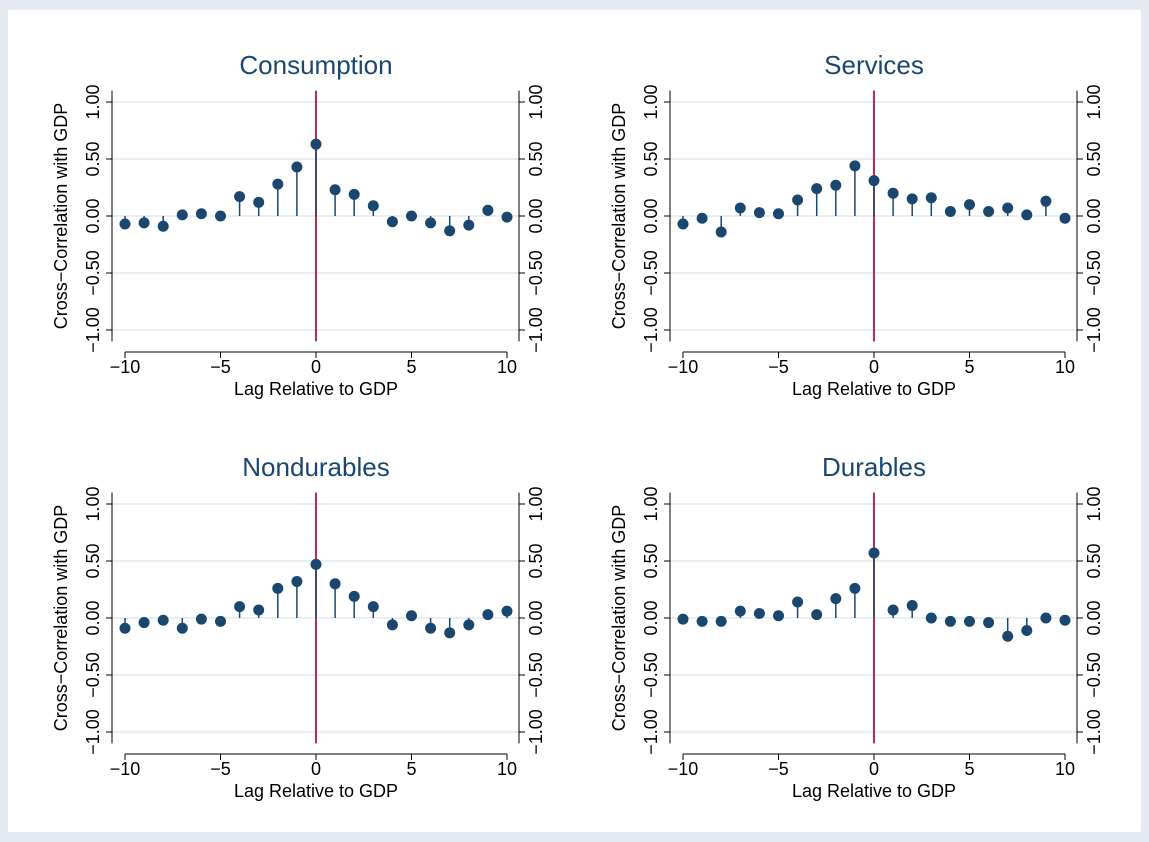  Describe the element at coordinates (315, 65) in the screenshot. I see `panel-title: Consumption` at that location.